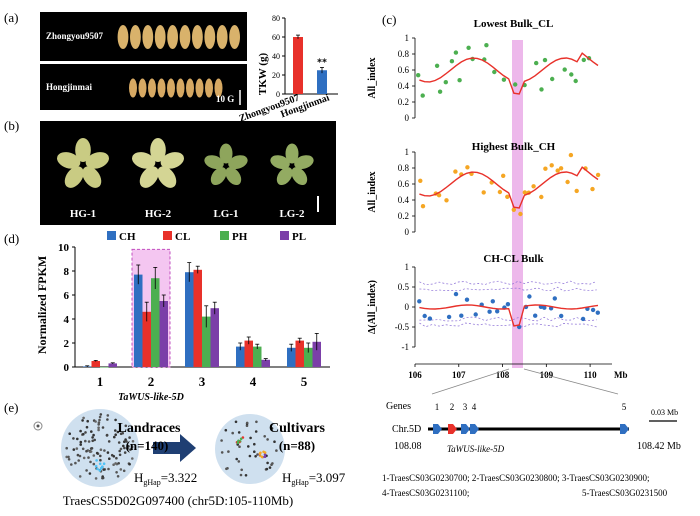 Image resolution: width=700 pixels, height=516 pixels. I want to click on seed-clusters, so click(185, 163).